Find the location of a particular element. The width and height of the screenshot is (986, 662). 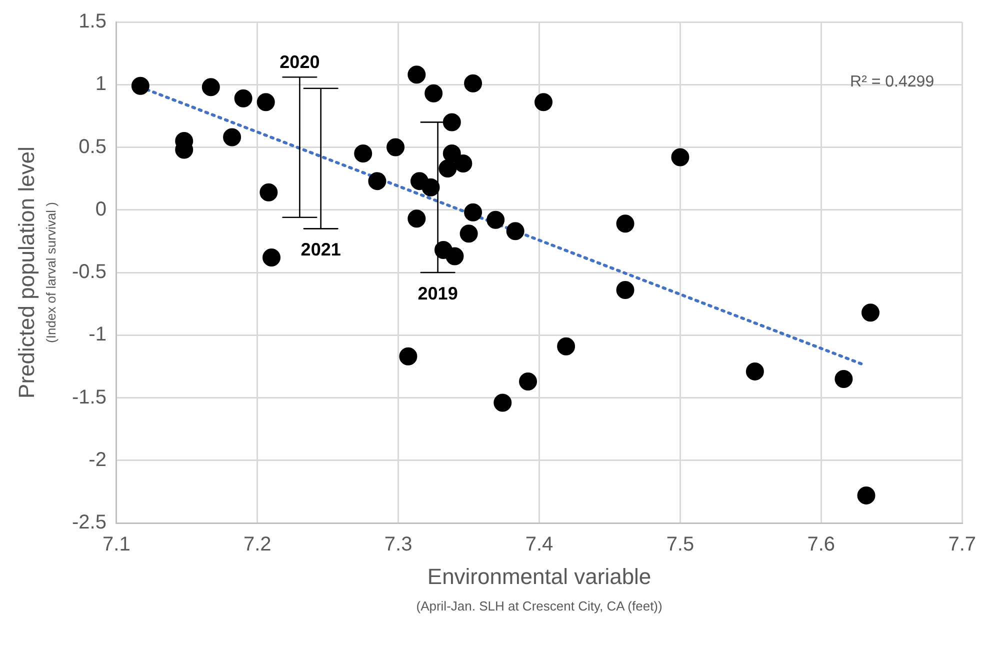

x-tick-label: 7.6 is located at coordinates (821, 545).